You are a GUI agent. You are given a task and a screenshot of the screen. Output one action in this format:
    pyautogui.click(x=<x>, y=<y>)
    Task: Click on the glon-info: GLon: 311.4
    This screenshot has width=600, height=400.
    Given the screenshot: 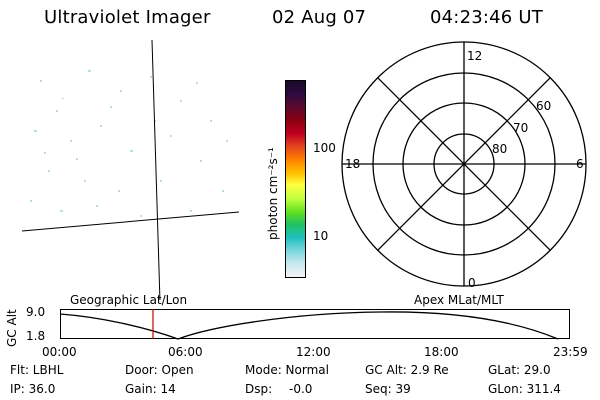 What is the action you would take?
    pyautogui.click(x=524, y=389)
    